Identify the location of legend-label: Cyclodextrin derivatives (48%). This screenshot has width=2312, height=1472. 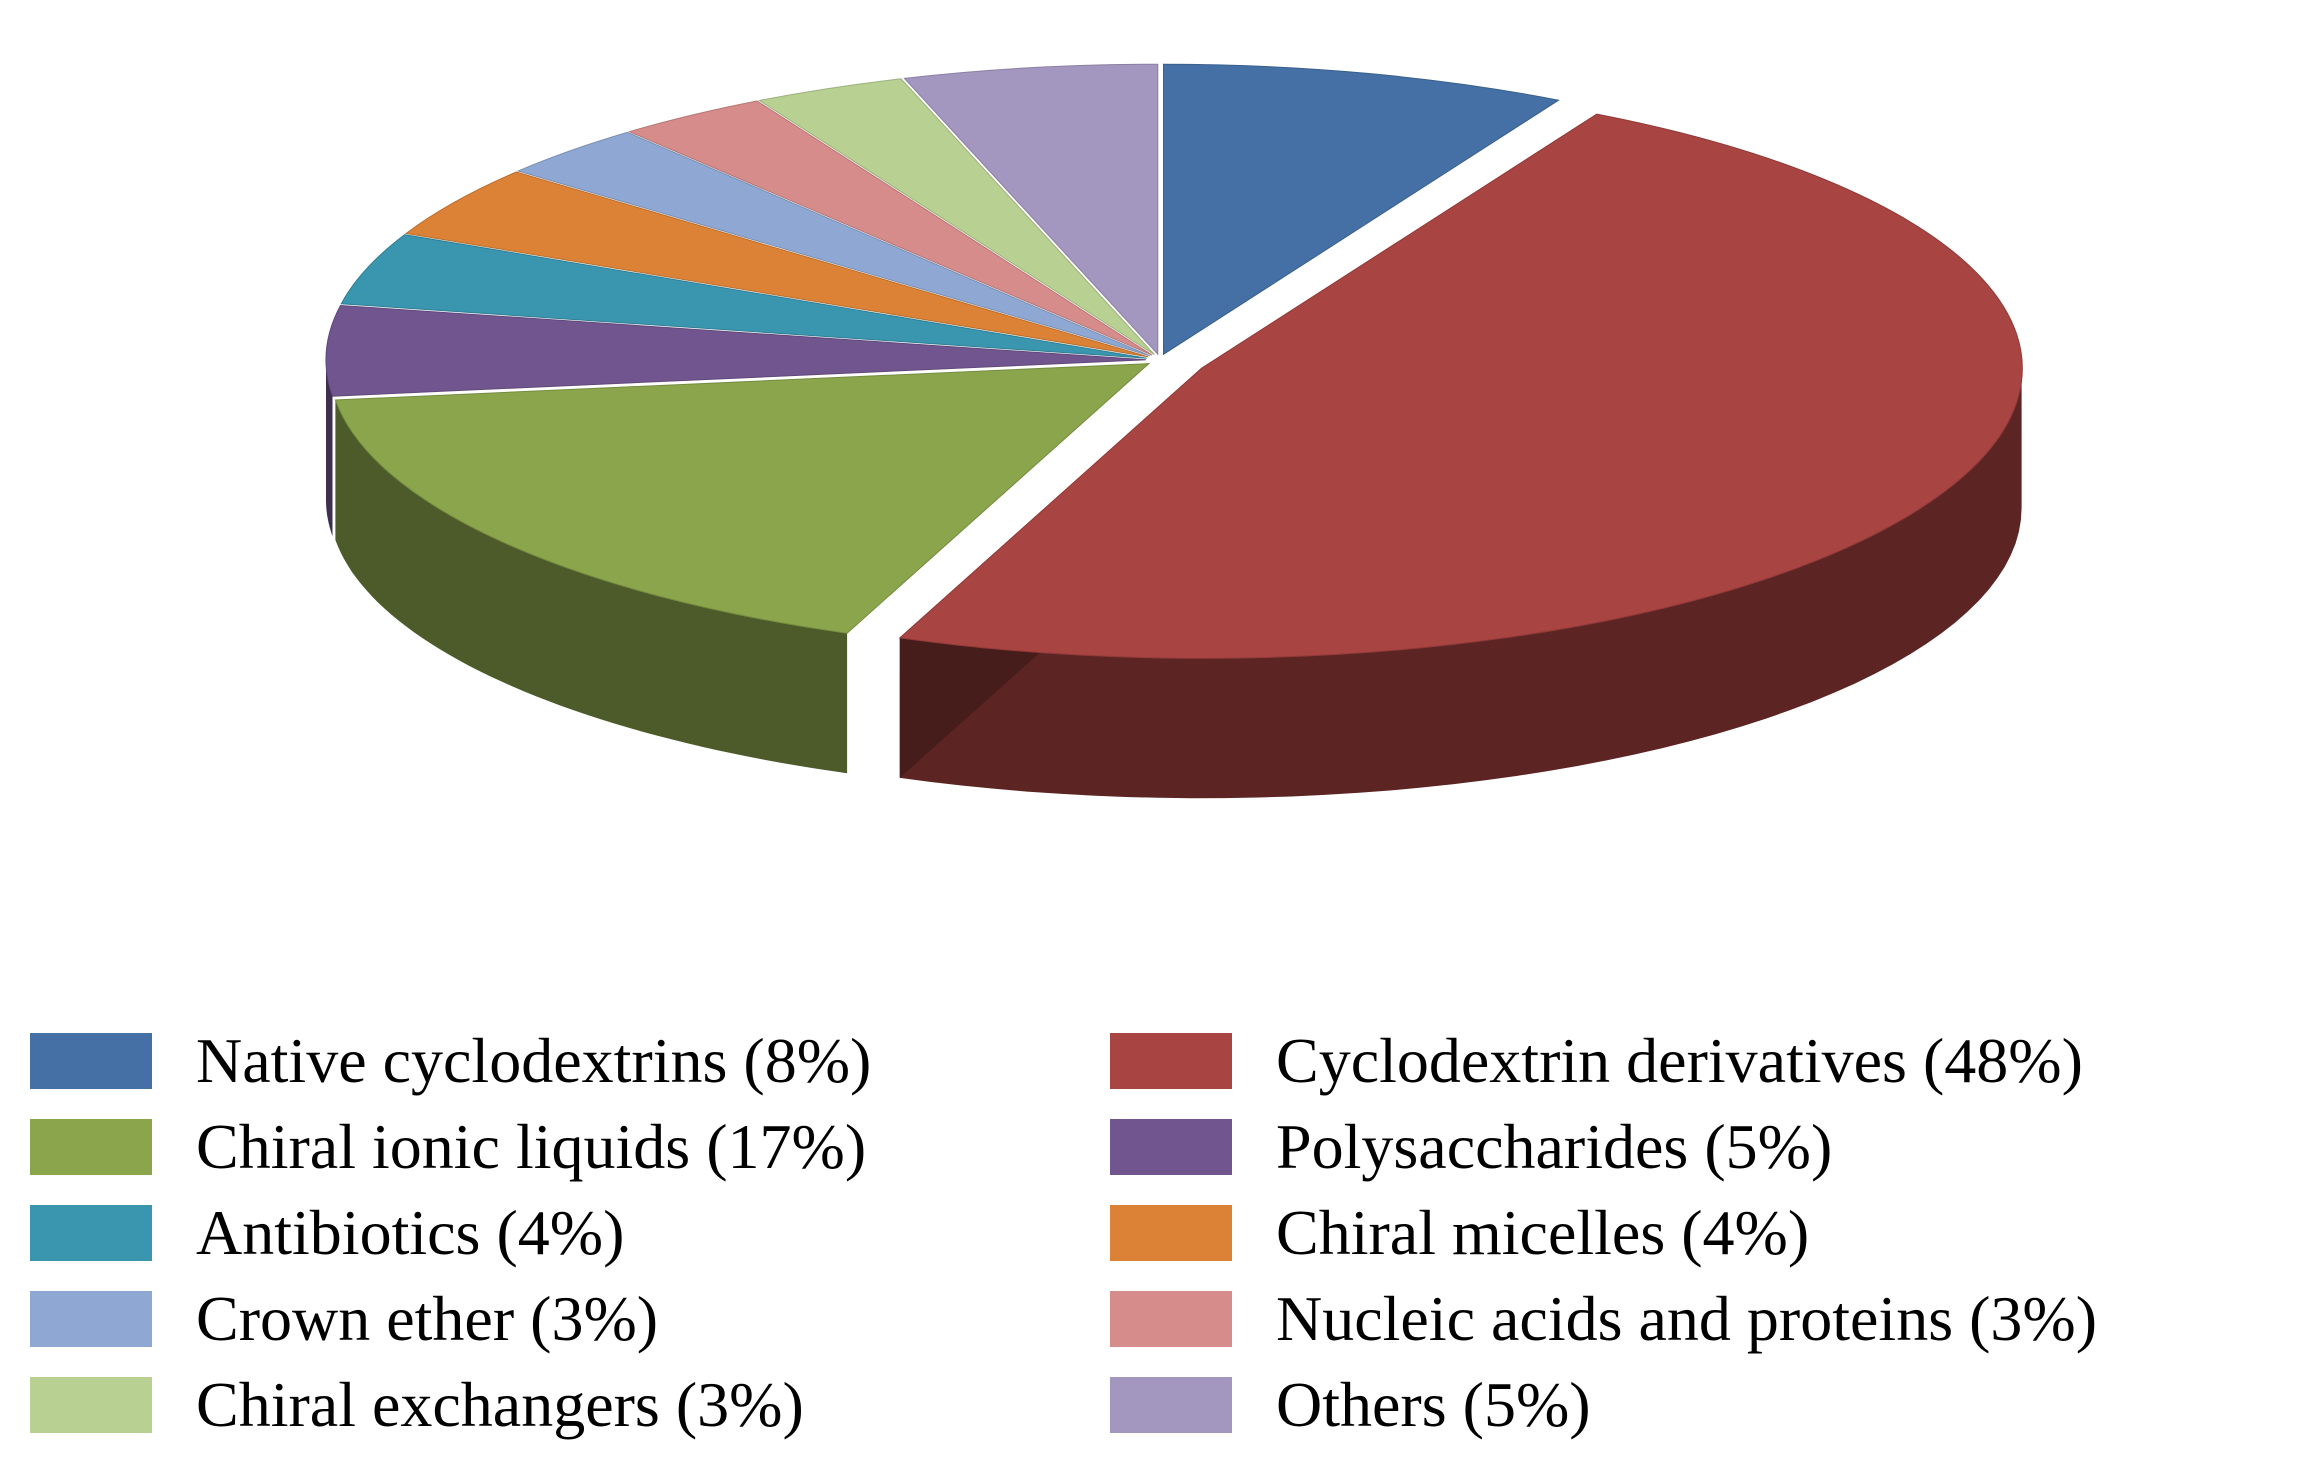
(1679, 1060).